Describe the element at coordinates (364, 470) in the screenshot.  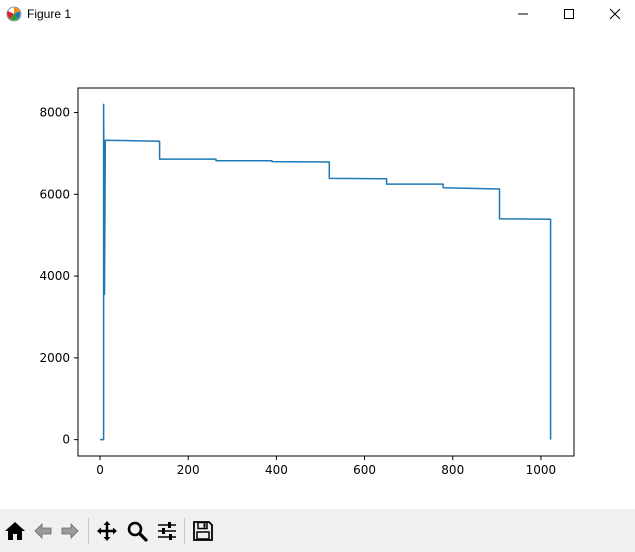
I see `x-tick-label: 600` at that location.